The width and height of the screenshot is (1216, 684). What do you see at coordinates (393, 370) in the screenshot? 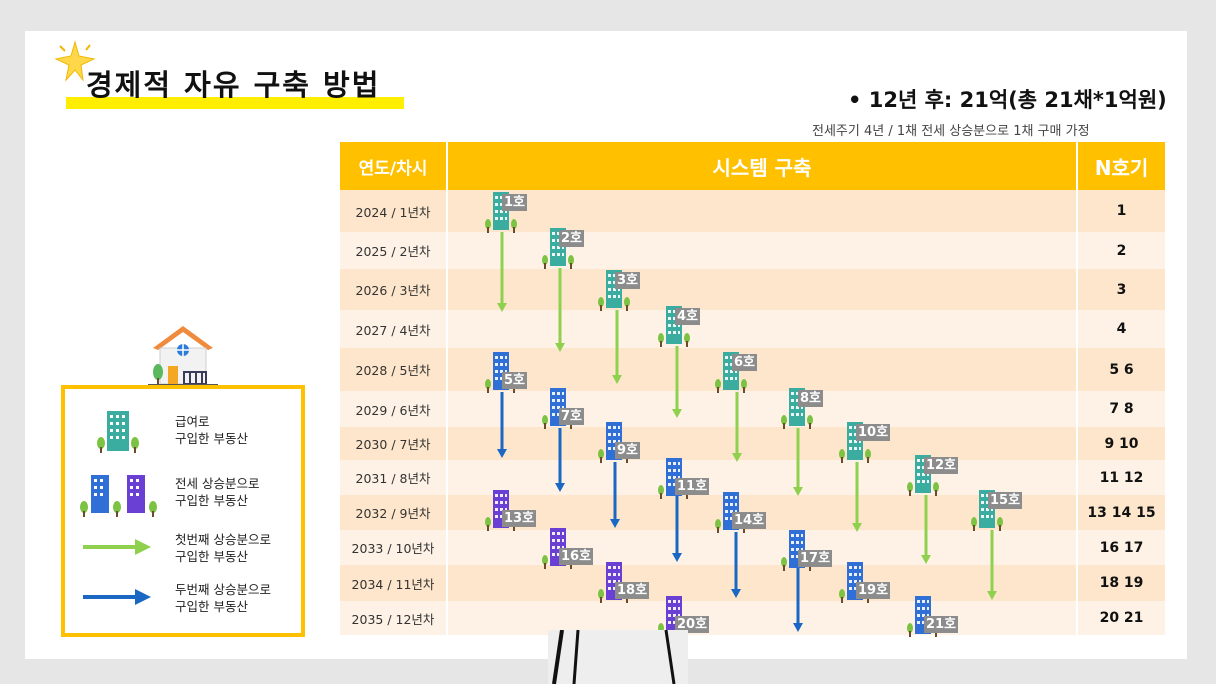
I see `row-year-cell: 2028 / 5년차` at bounding box center [393, 370].